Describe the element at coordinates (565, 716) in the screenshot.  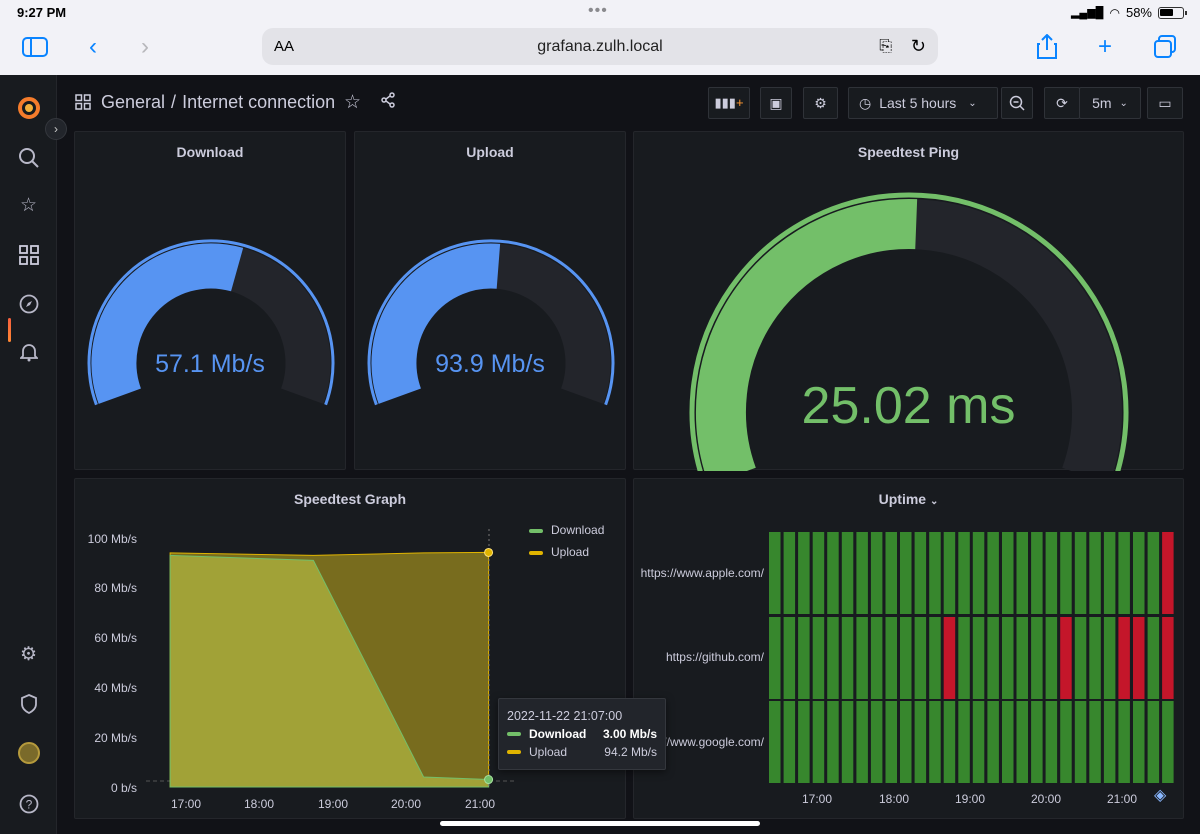
I see `tooltip-time: 2022-11-22 21:07:00` at that location.